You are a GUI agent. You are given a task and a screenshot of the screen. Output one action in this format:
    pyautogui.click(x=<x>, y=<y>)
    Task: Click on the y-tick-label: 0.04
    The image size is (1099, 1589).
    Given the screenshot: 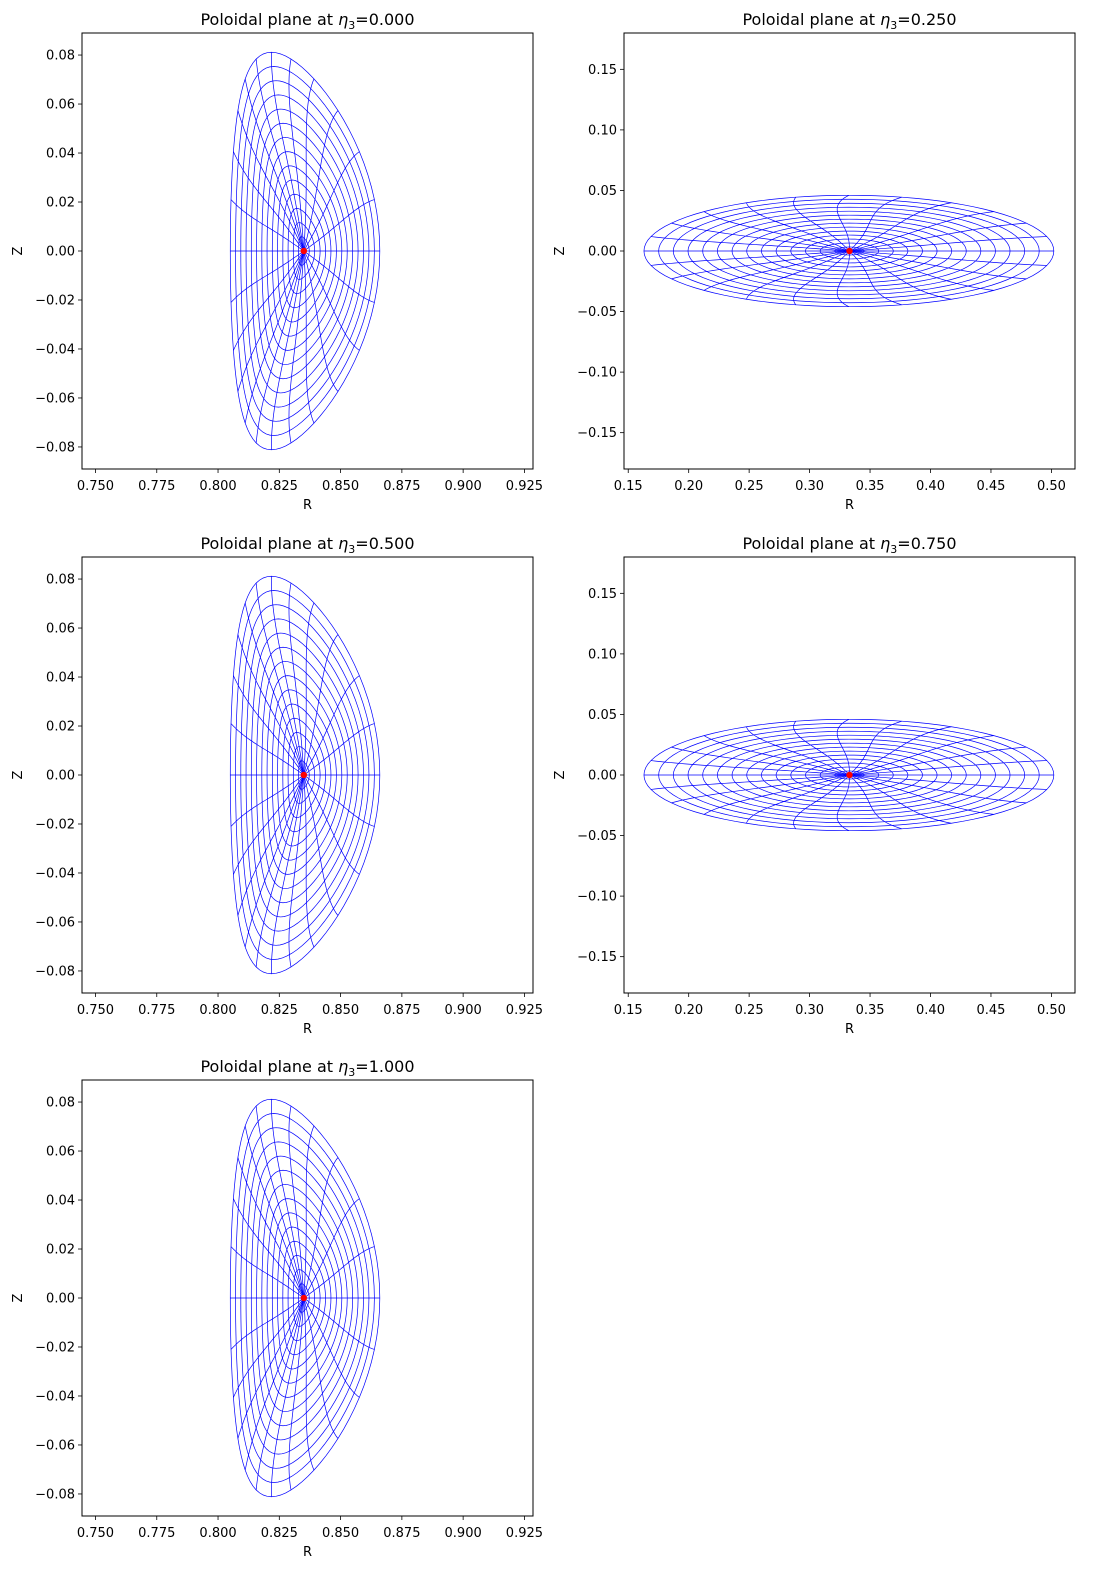 What is the action you would take?
    pyautogui.click(x=60, y=678)
    